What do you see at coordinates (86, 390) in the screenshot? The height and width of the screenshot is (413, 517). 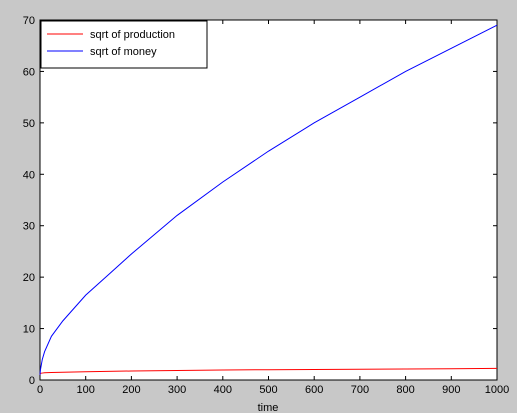 I see `x-tick-label: 100` at bounding box center [86, 390].